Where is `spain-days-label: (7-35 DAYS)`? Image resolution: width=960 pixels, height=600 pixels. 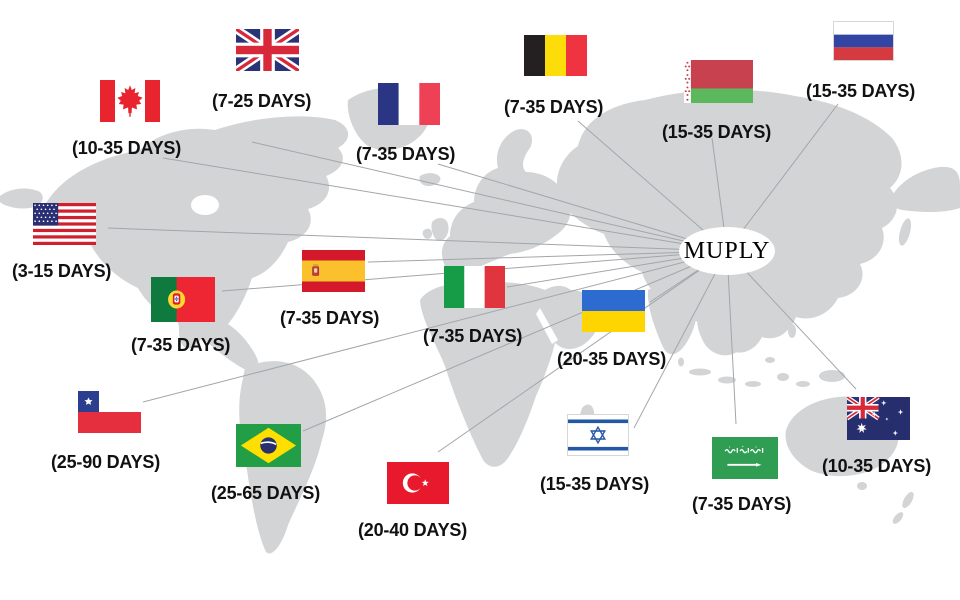 spain-days-label: (7-35 DAYS) is located at coordinates (330, 318).